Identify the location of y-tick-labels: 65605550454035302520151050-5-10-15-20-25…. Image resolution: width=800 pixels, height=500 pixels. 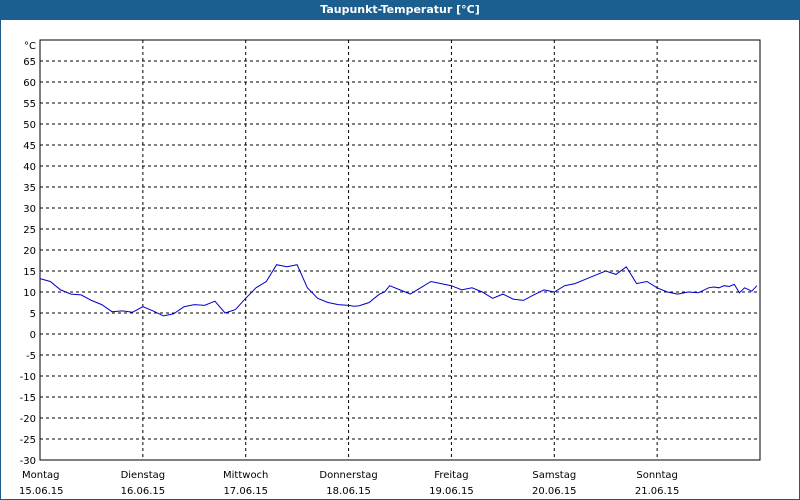
(28, 262).